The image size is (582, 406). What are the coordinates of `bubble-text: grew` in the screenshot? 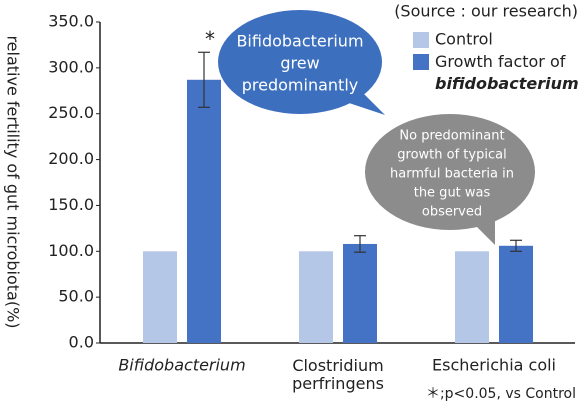 It's located at (299, 63).